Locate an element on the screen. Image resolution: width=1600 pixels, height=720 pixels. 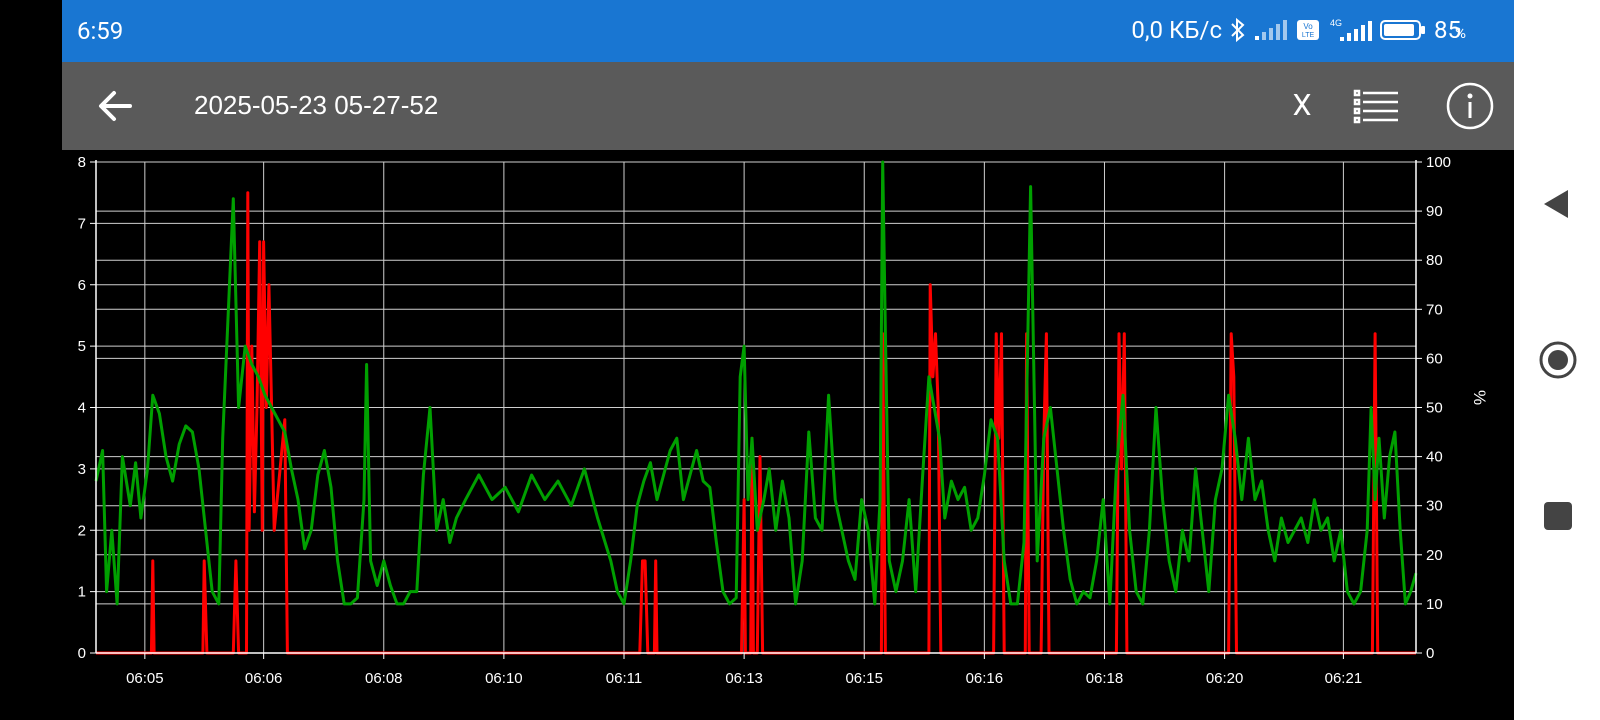
circle-home-icon is located at coordinates (1558, 360).